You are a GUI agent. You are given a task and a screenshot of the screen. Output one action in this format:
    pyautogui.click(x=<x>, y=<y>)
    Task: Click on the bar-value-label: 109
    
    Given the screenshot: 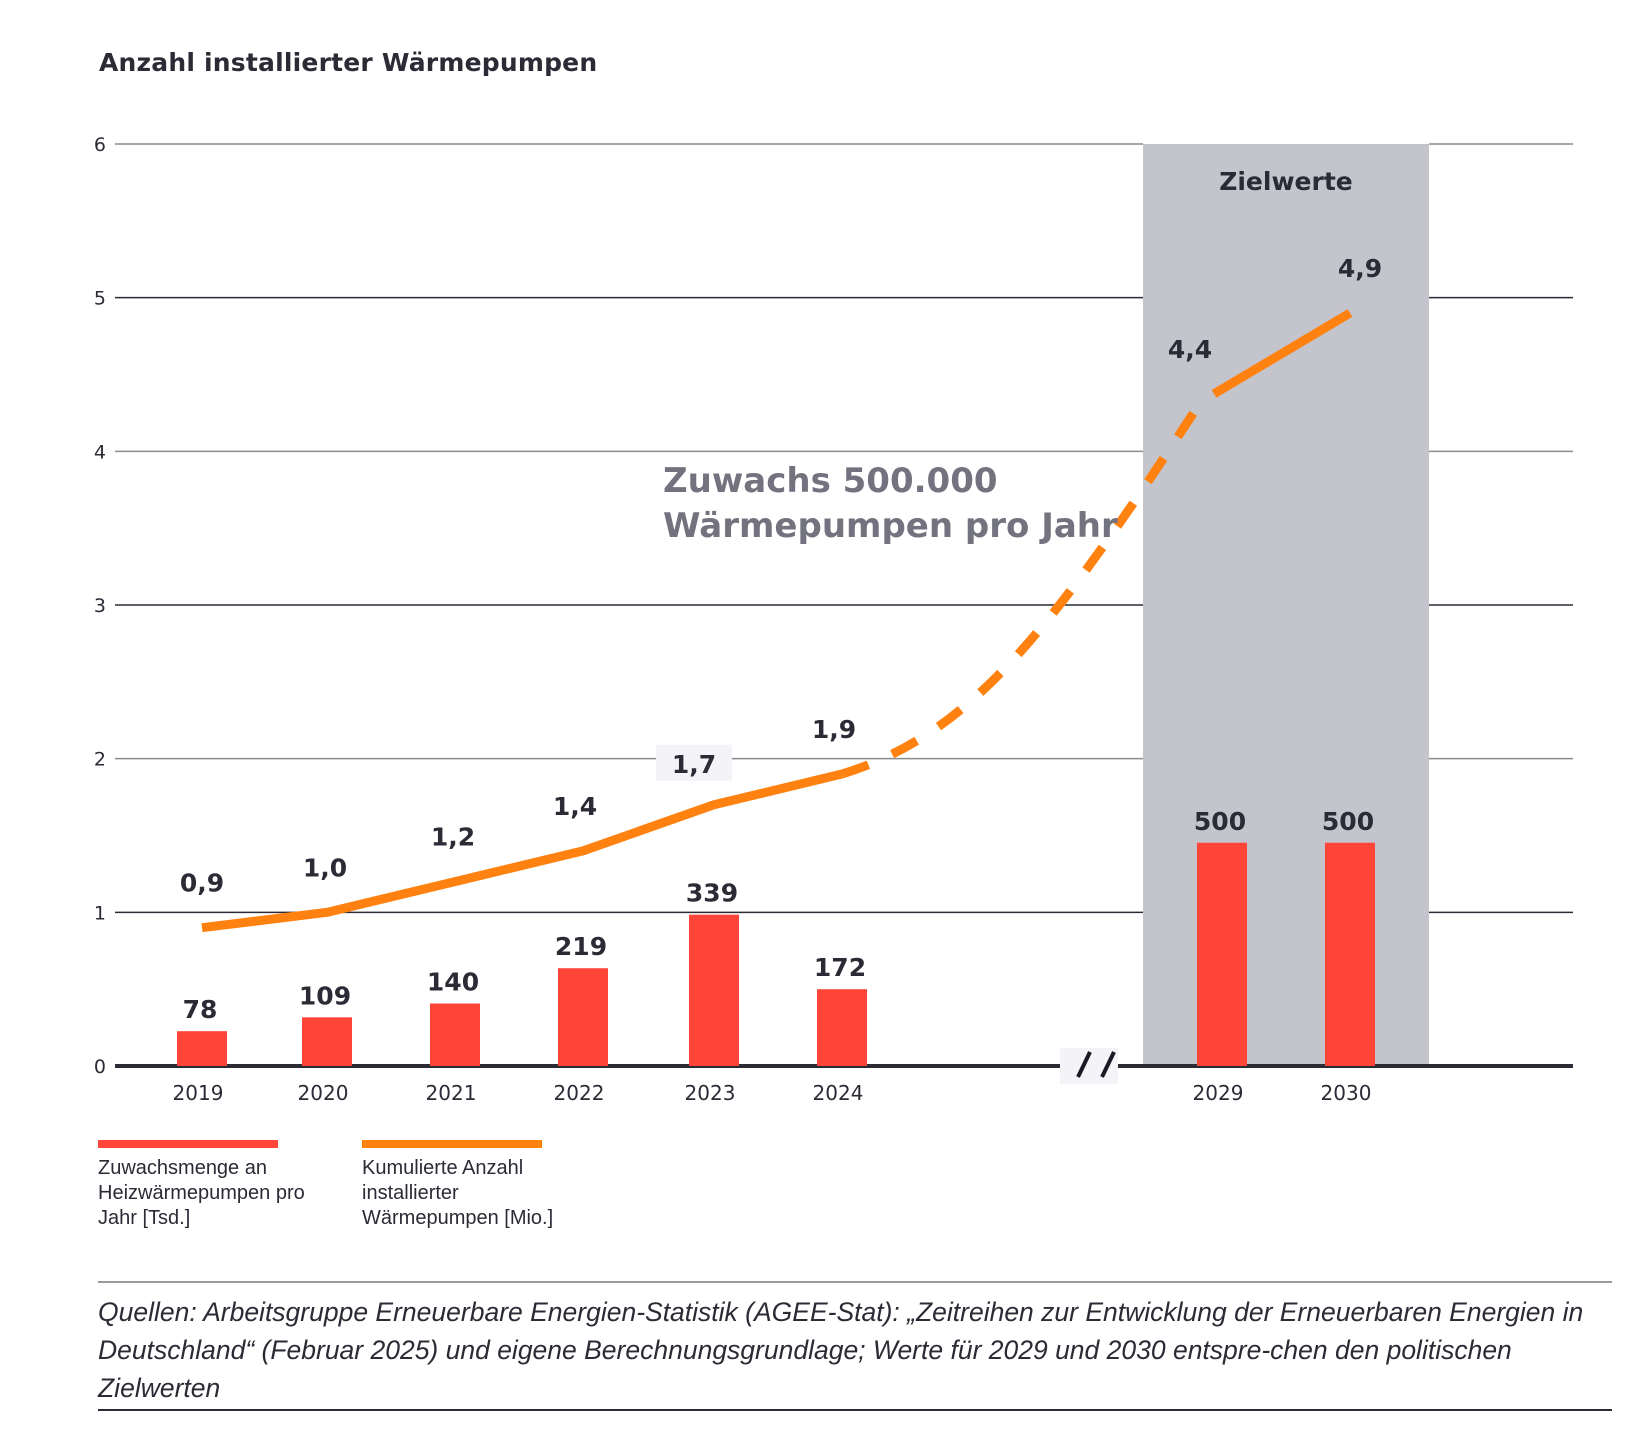 What is the action you would take?
    pyautogui.click(x=325, y=995)
    